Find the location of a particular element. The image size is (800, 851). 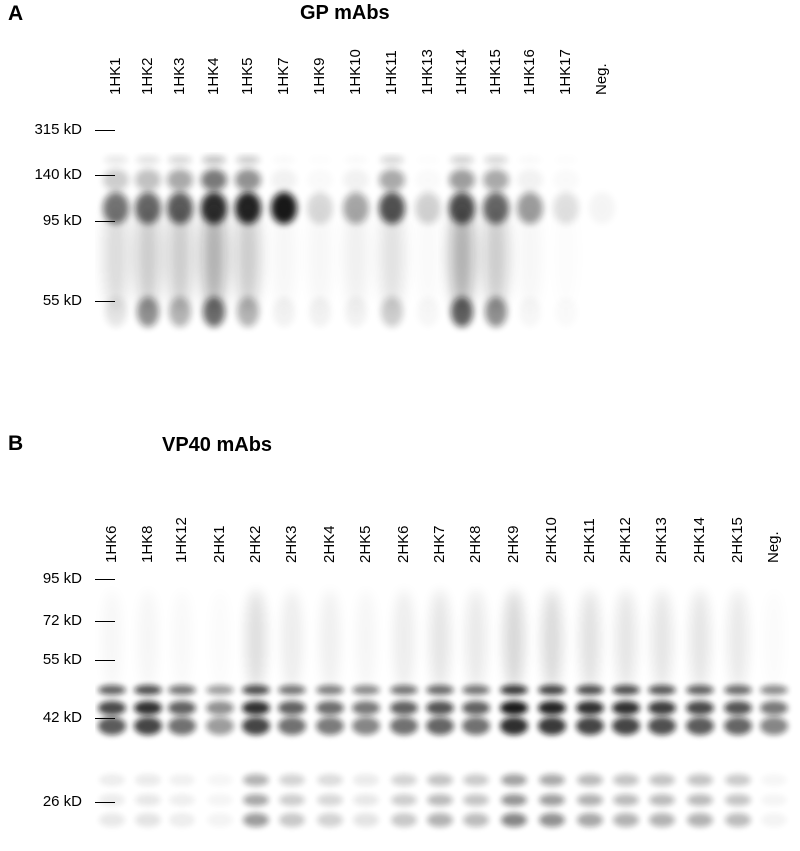

panel_a-lane-label: 1HK16 is located at coordinates (529, 72).